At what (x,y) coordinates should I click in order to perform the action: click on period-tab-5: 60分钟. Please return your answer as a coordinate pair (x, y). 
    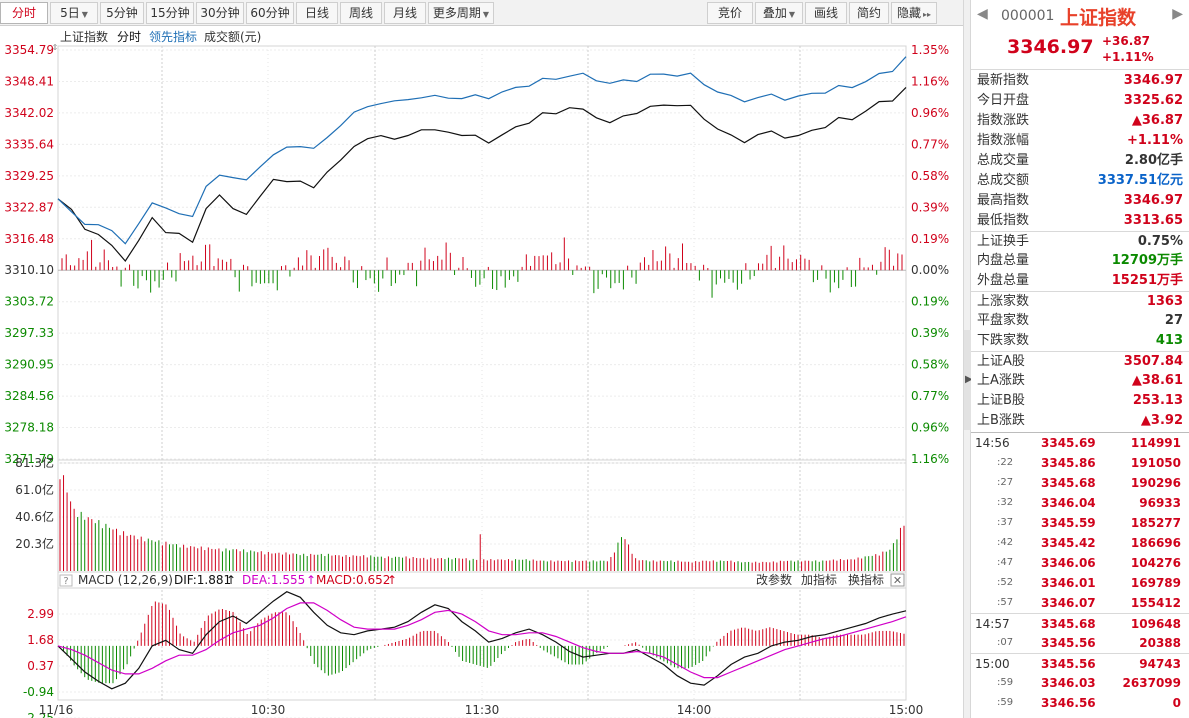
    Looking at the image, I should click on (270, 13).